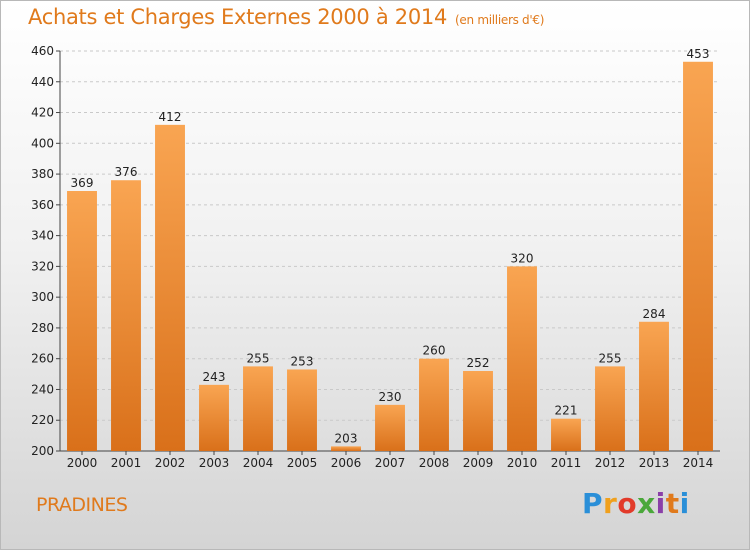 The image size is (750, 550). I want to click on x-tick-label: 2003, so click(214, 463).